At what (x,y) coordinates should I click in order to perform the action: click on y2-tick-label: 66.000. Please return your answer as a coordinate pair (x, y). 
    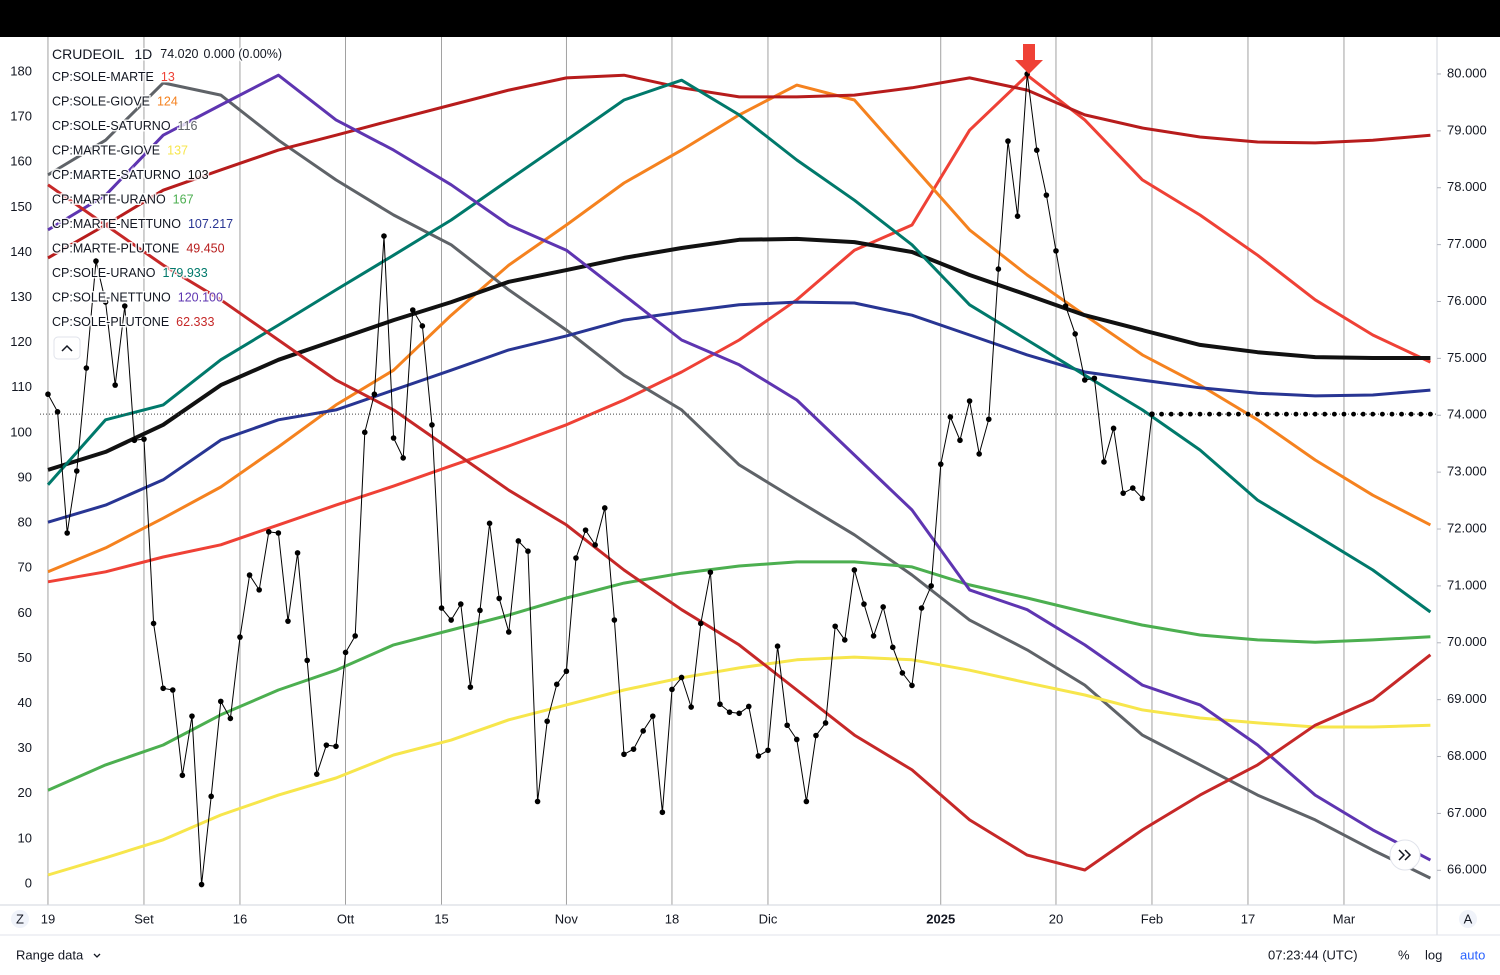
    Looking at the image, I should click on (1467, 869).